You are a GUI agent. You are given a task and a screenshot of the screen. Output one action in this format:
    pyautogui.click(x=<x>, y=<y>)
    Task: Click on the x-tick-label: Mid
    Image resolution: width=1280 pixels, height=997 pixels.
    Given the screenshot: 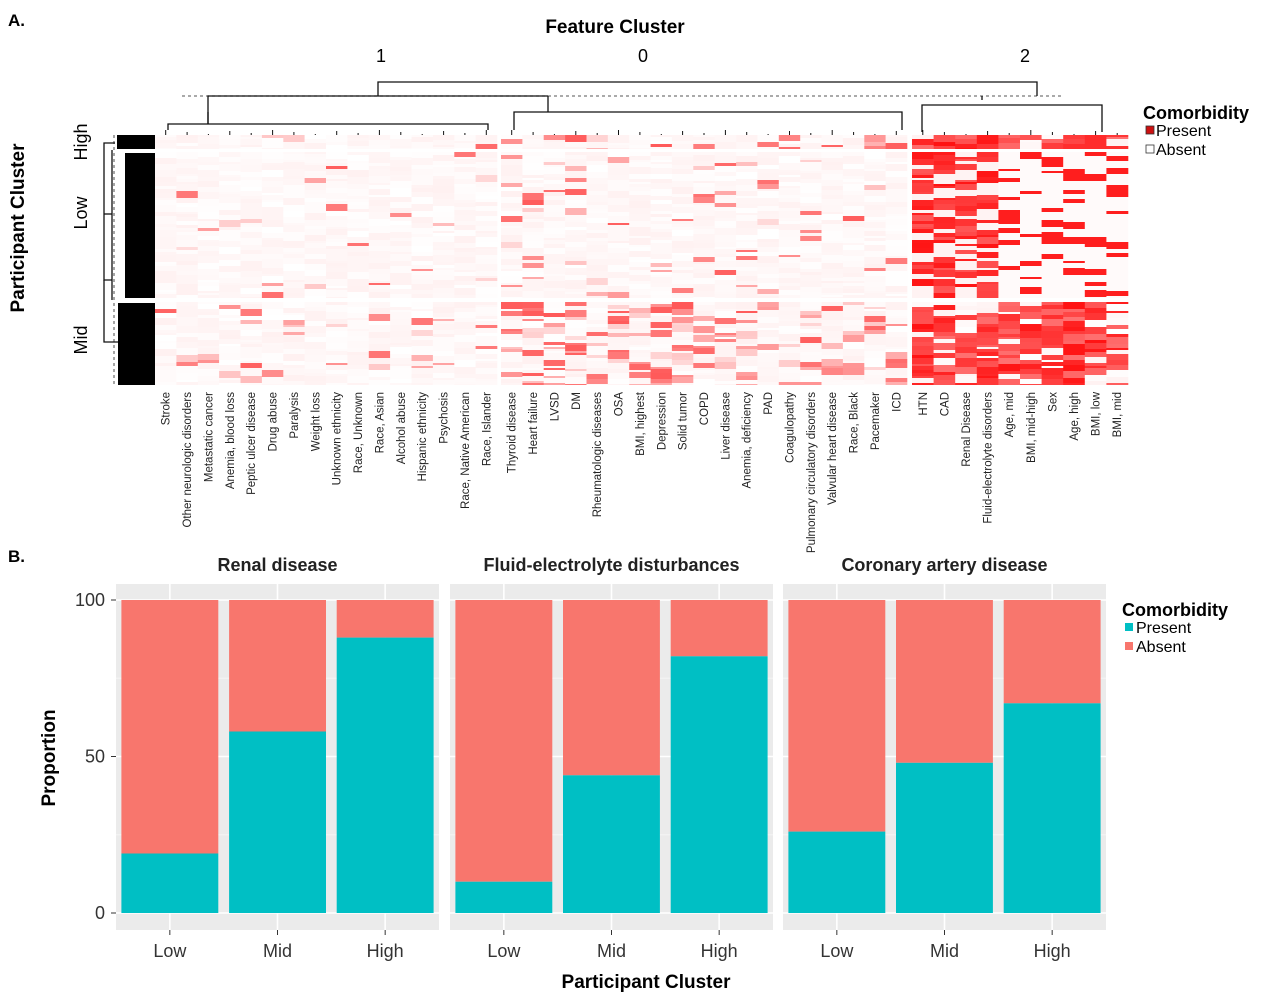 What is the action you would take?
    pyautogui.click(x=944, y=951)
    